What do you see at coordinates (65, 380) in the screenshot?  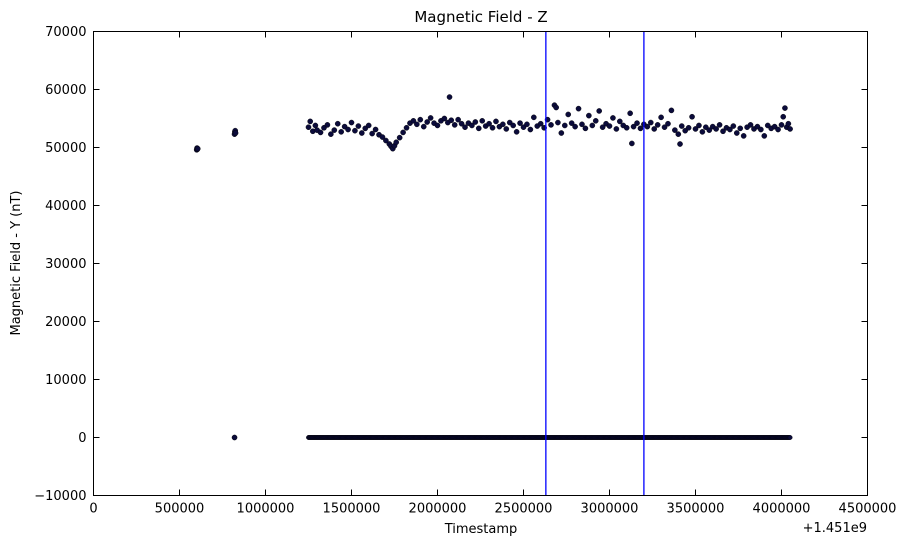 I see `y-tick-label: 10000` at bounding box center [65, 380].